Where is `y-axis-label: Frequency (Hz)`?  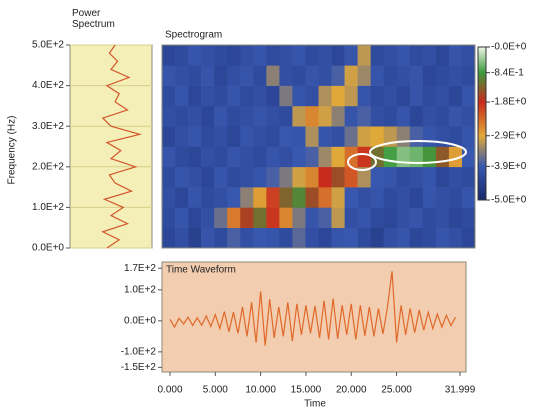
y-axis-label: Frequency (Hz) is located at coordinates (12, 150).